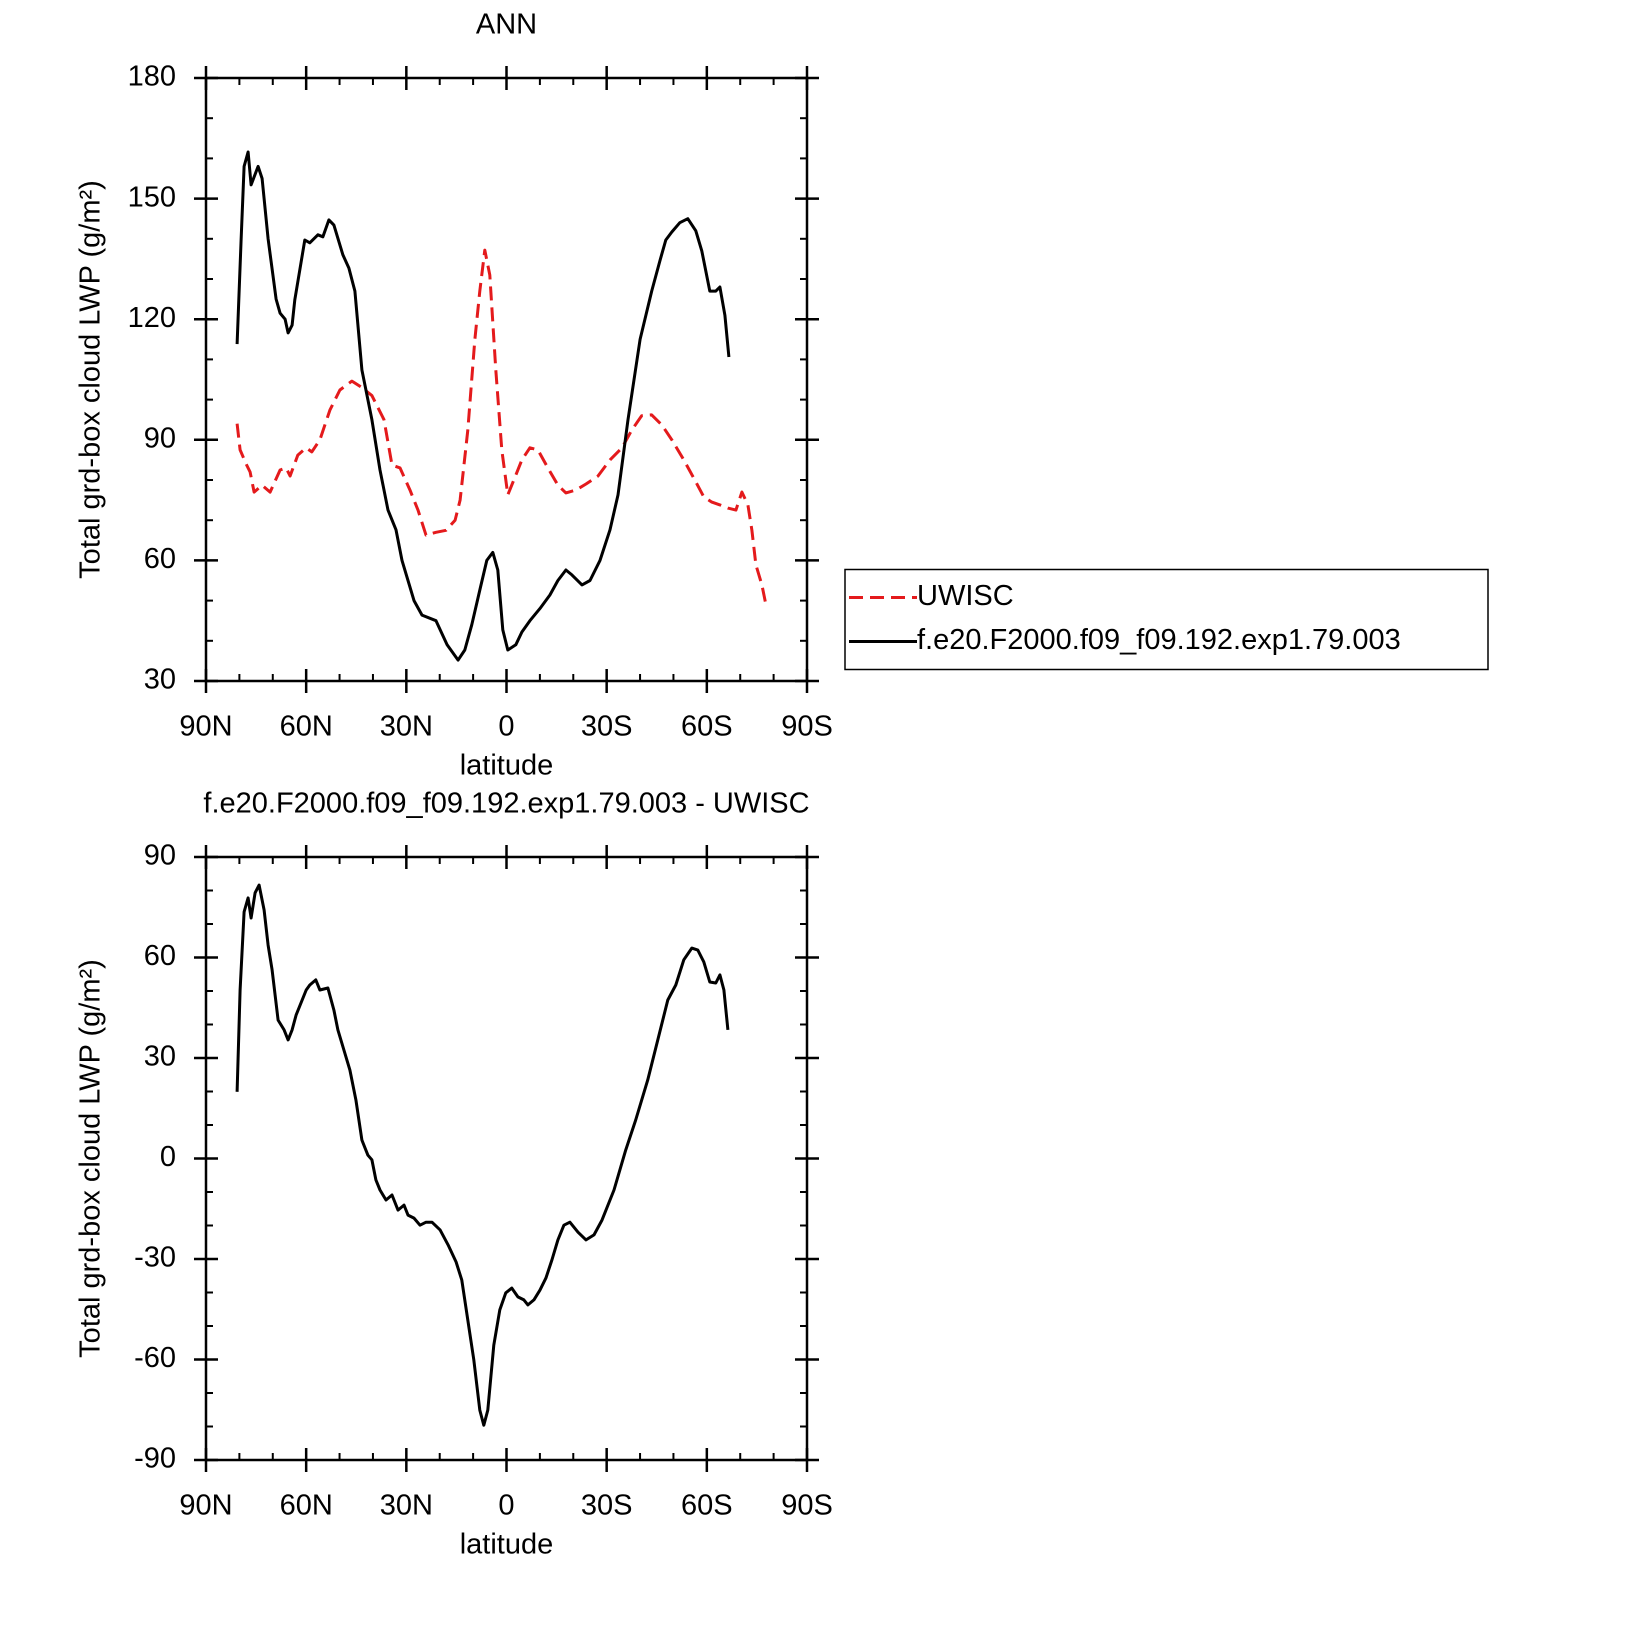 The width and height of the screenshot is (1644, 1647). I want to click on y-tick-label: 180, so click(152, 77).